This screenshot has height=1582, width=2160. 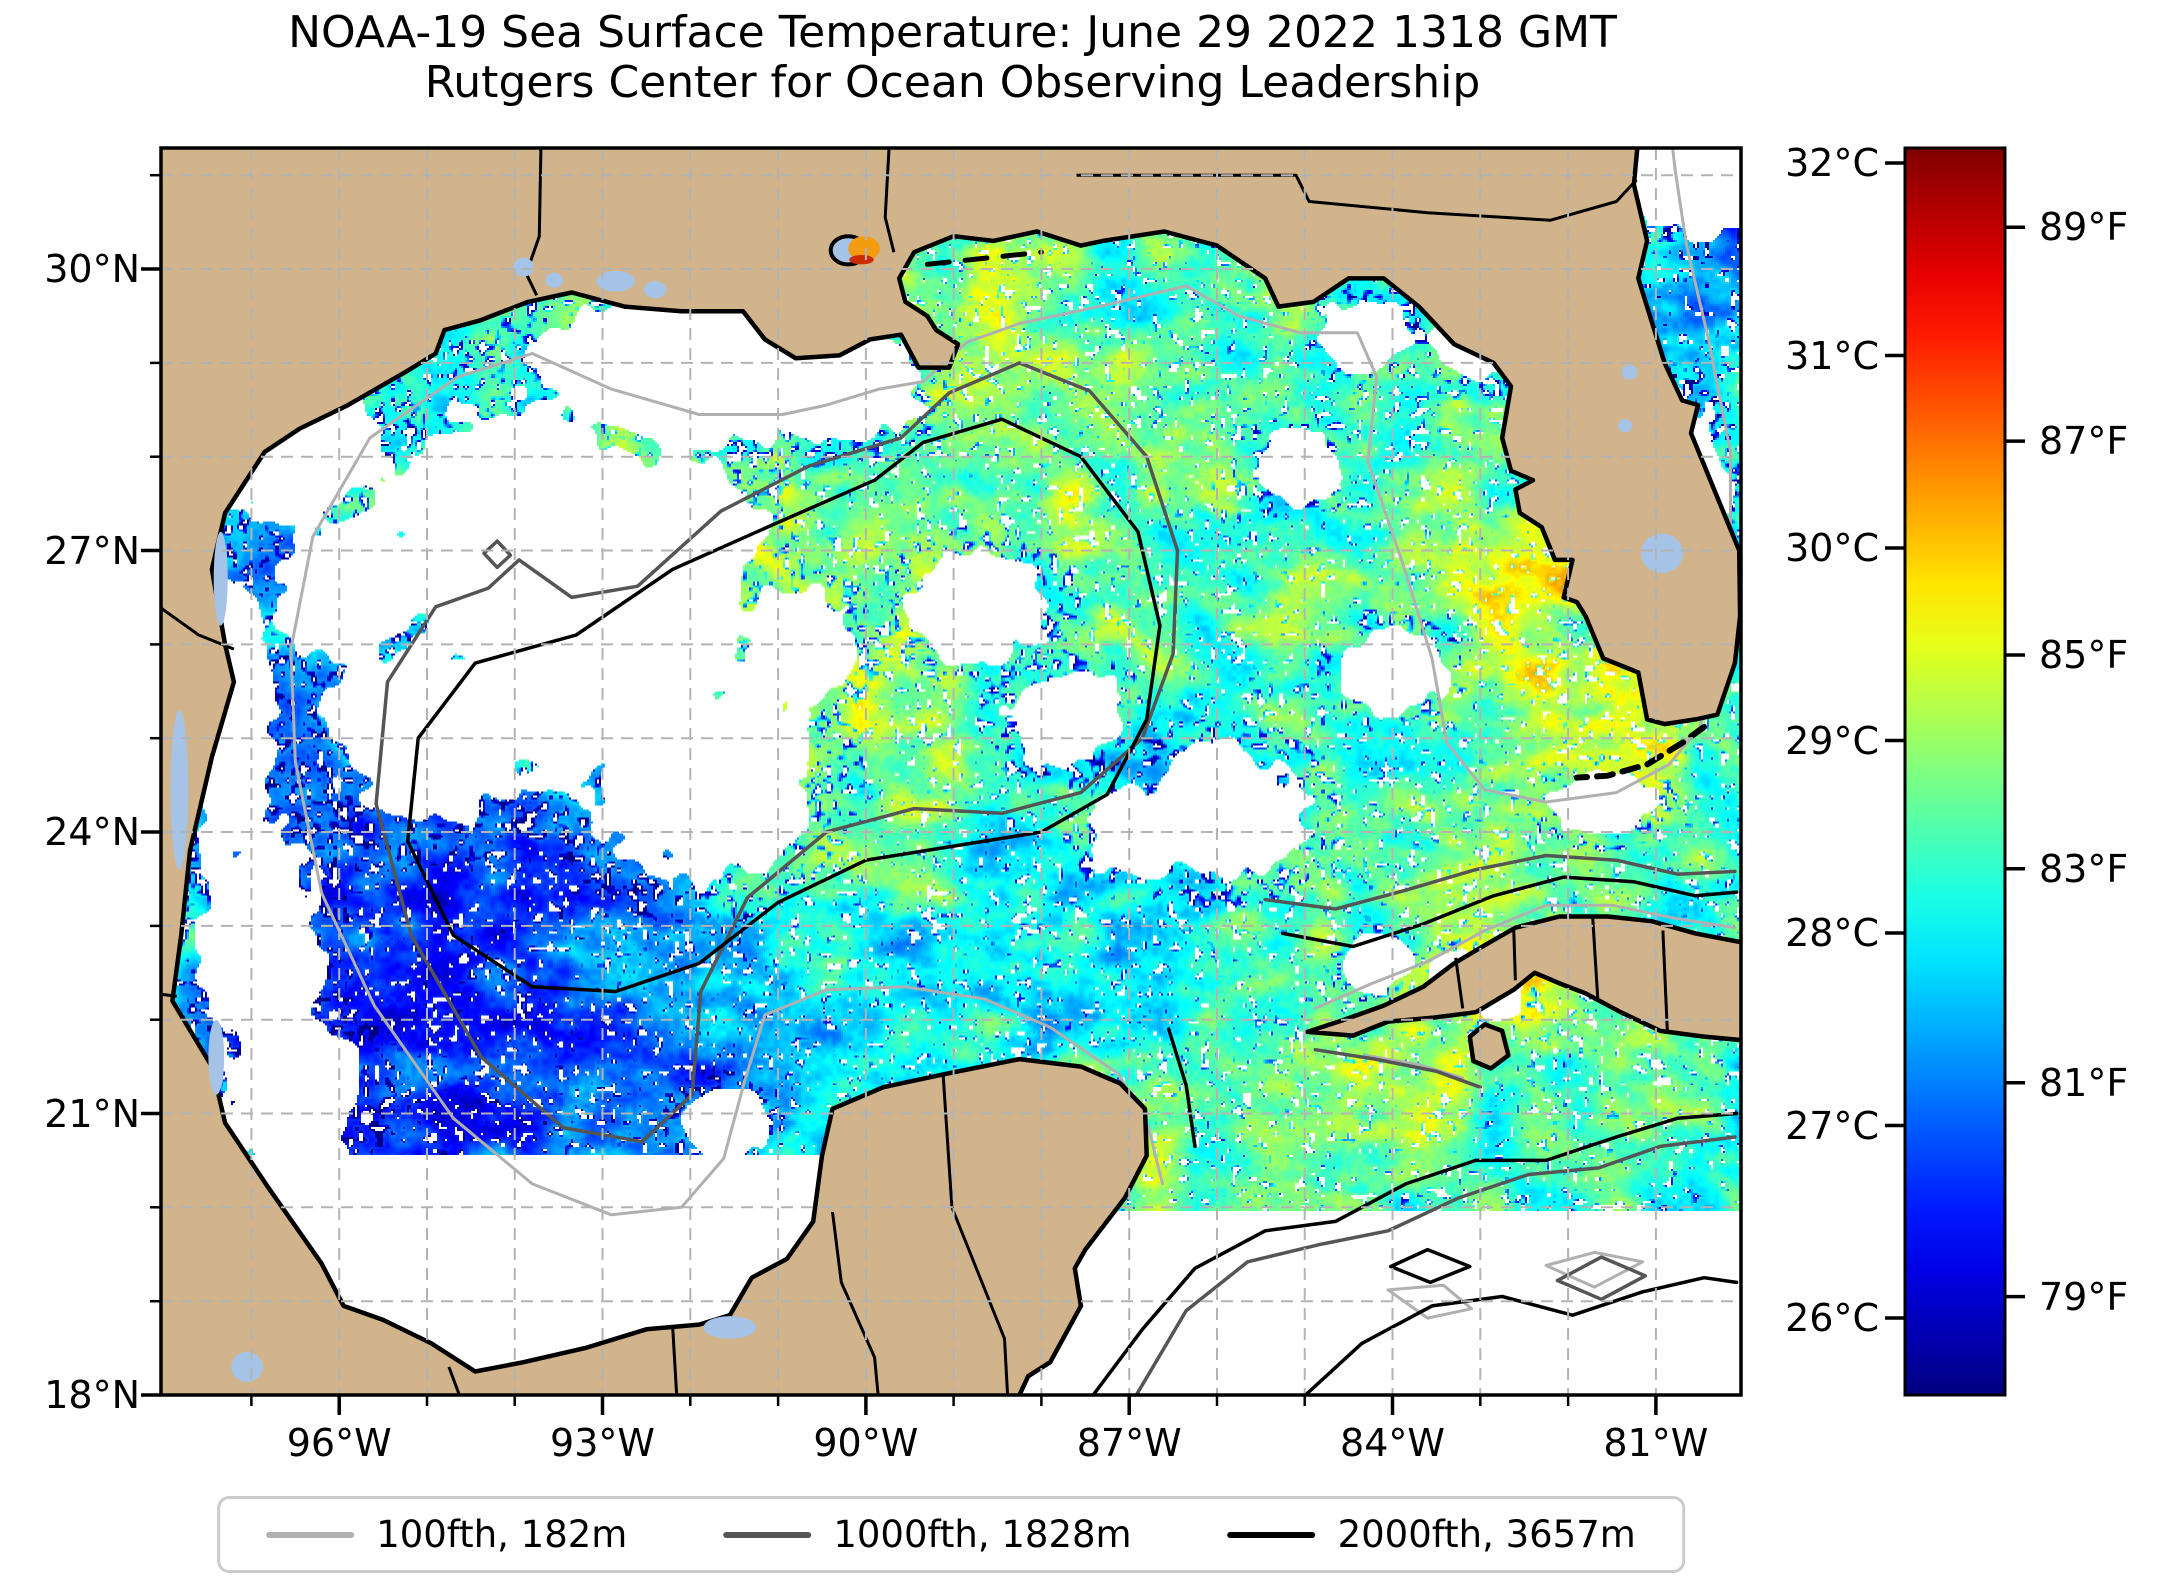 I want to click on y-tick-label: 30°N, so click(x=92, y=269).